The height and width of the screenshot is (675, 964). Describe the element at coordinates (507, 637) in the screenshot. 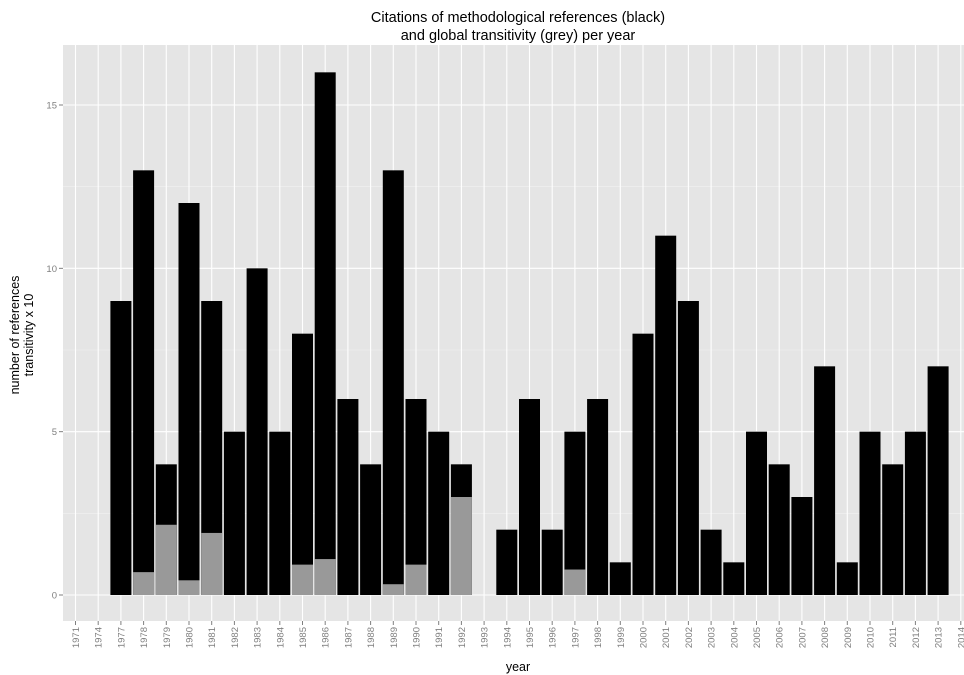

I see `x-tick-label: 1994` at that location.